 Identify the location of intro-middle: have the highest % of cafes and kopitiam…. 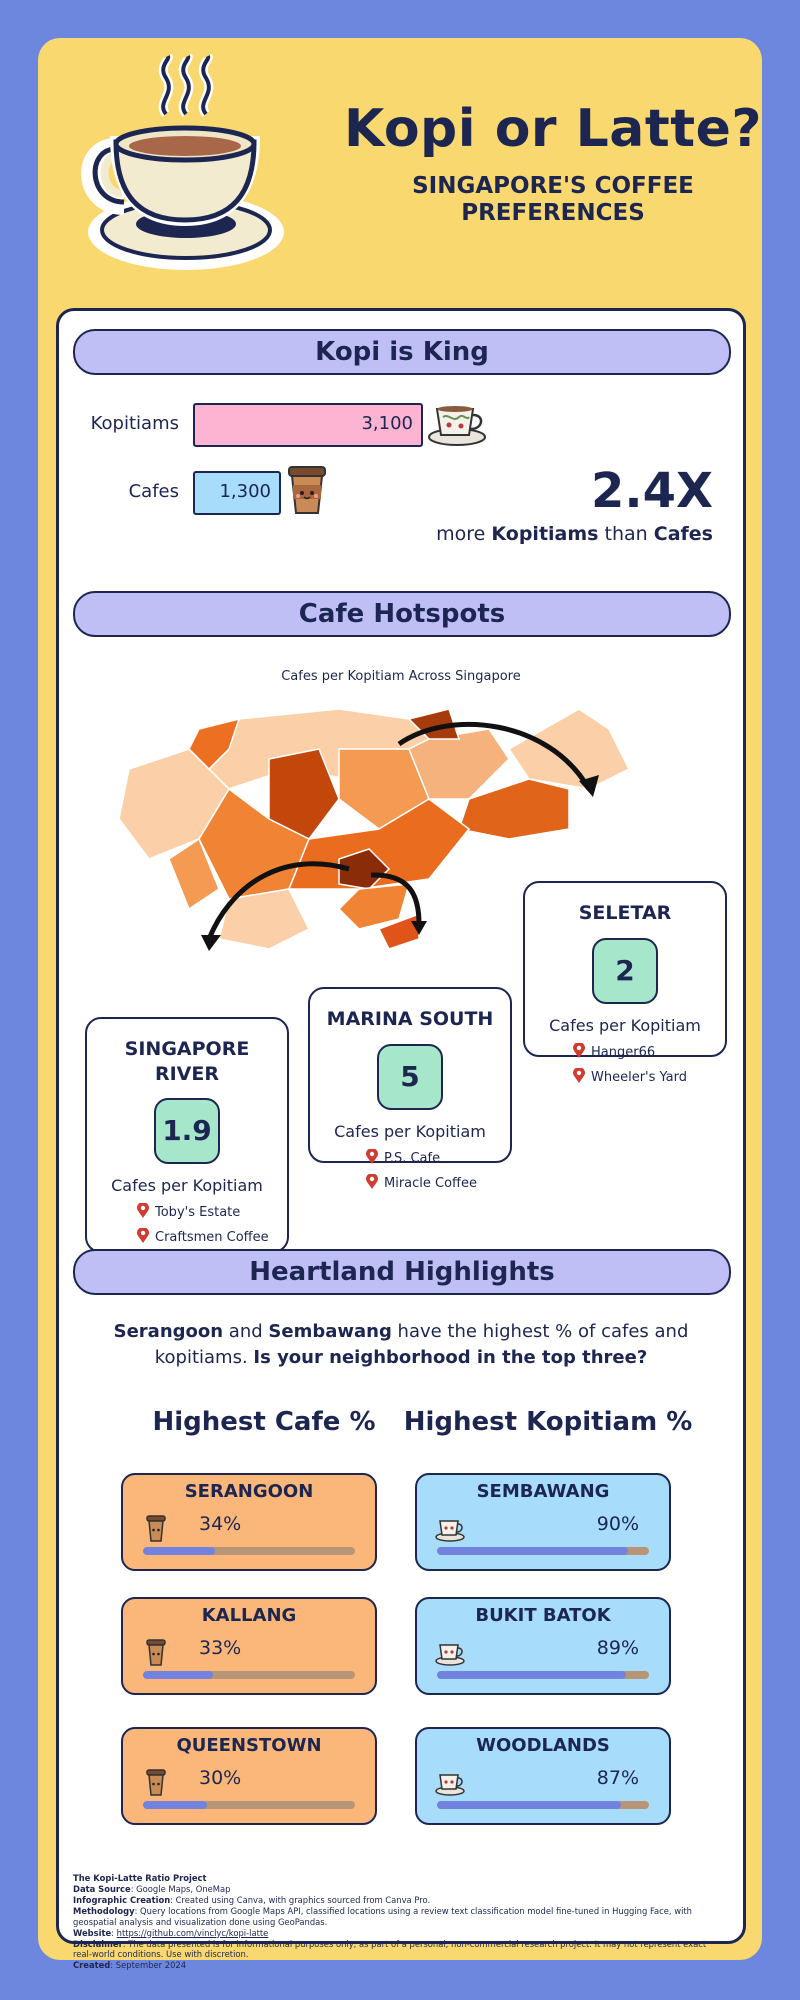
(421, 1345).